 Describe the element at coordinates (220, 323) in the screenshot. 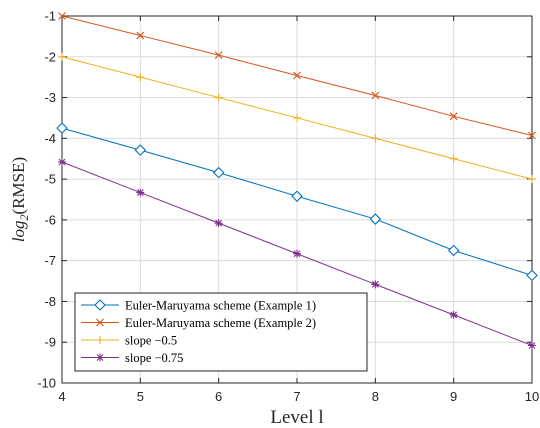

I see `legend-label: Euler-Maruyama scheme (Example 2)` at that location.